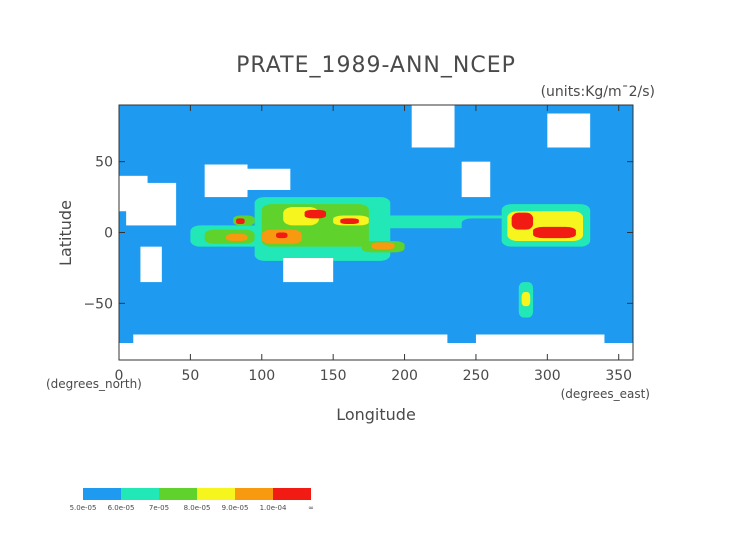 This screenshot has width=752, height=537. What do you see at coordinates (94, 384) in the screenshot?
I see `y-unit-label: (degrees_north)` at bounding box center [94, 384].